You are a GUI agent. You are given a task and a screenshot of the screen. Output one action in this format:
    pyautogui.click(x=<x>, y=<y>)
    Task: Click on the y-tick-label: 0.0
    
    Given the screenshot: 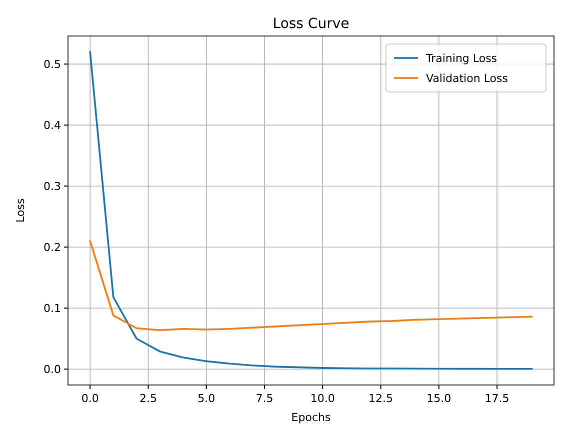 What is the action you would take?
    pyautogui.click(x=52, y=369)
    